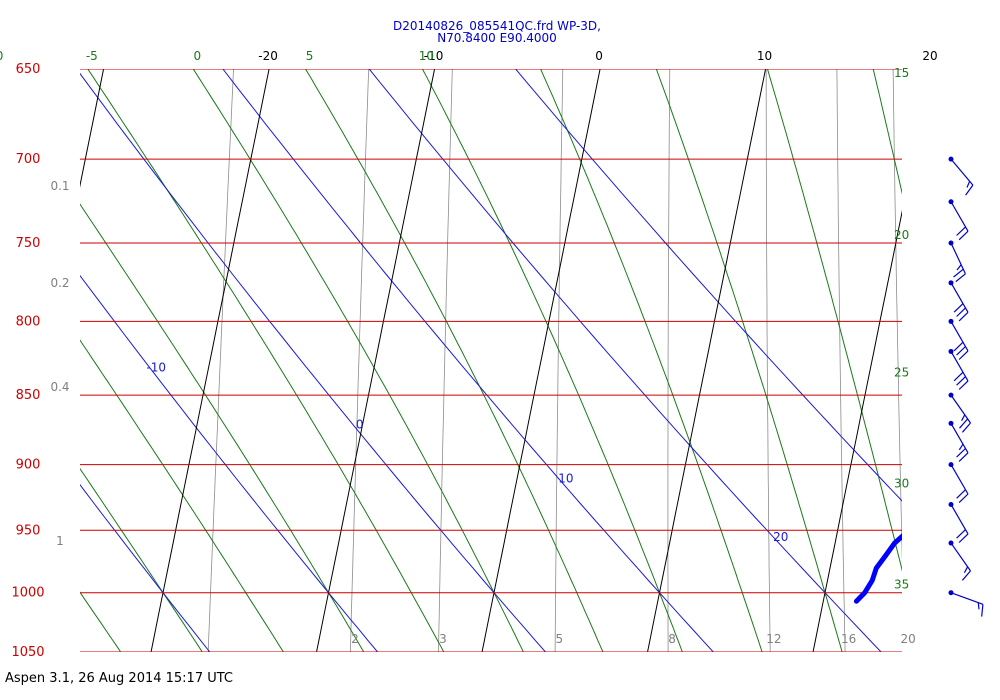 The width and height of the screenshot is (1000, 700). I want to click on mixing-ratio-label-12: 12, so click(773, 639).